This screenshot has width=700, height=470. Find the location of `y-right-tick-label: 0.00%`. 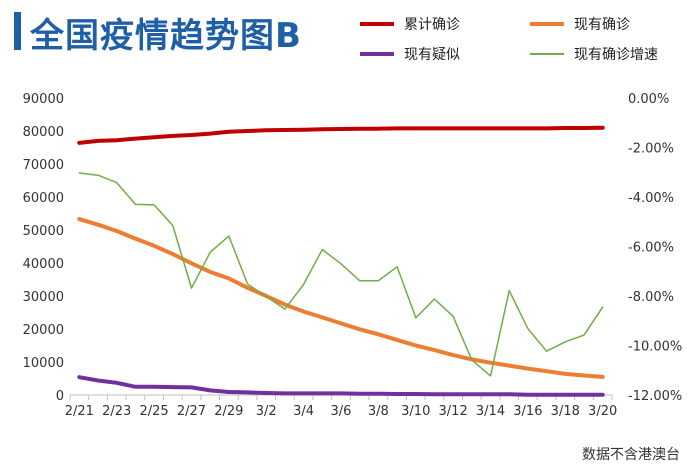

y-right-tick-label: 0.00% is located at coordinates (648, 99).